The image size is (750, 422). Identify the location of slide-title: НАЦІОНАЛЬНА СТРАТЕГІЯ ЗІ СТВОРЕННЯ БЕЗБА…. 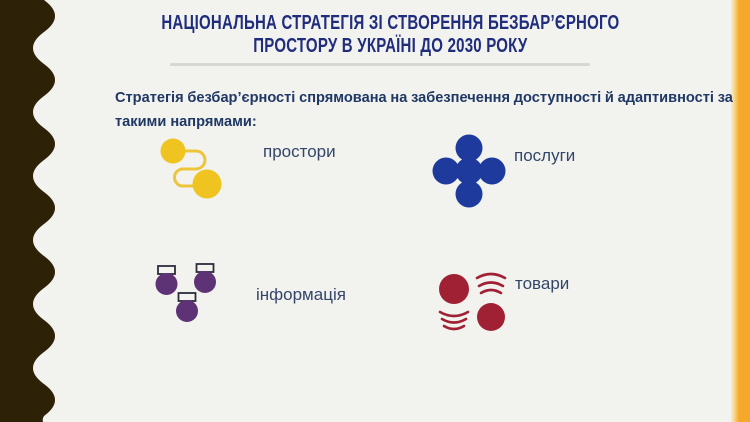
(390, 35).